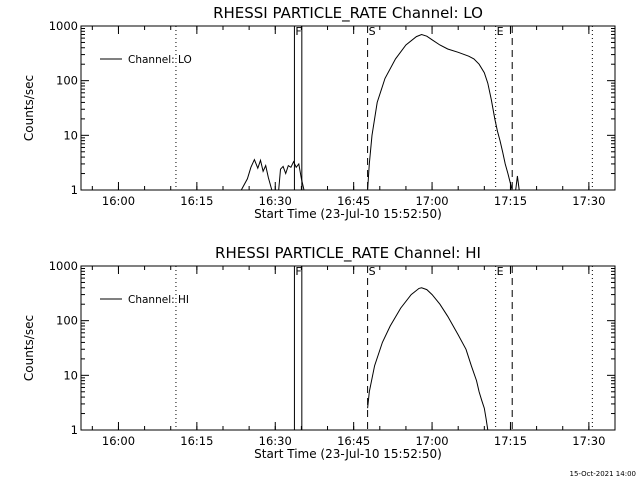 Image resolution: width=640 pixels, height=480 pixels. What do you see at coordinates (348, 253) in the screenshot?
I see `chart-title: RHESSI PARTICLE_RATE Channel: HI` at bounding box center [348, 253].